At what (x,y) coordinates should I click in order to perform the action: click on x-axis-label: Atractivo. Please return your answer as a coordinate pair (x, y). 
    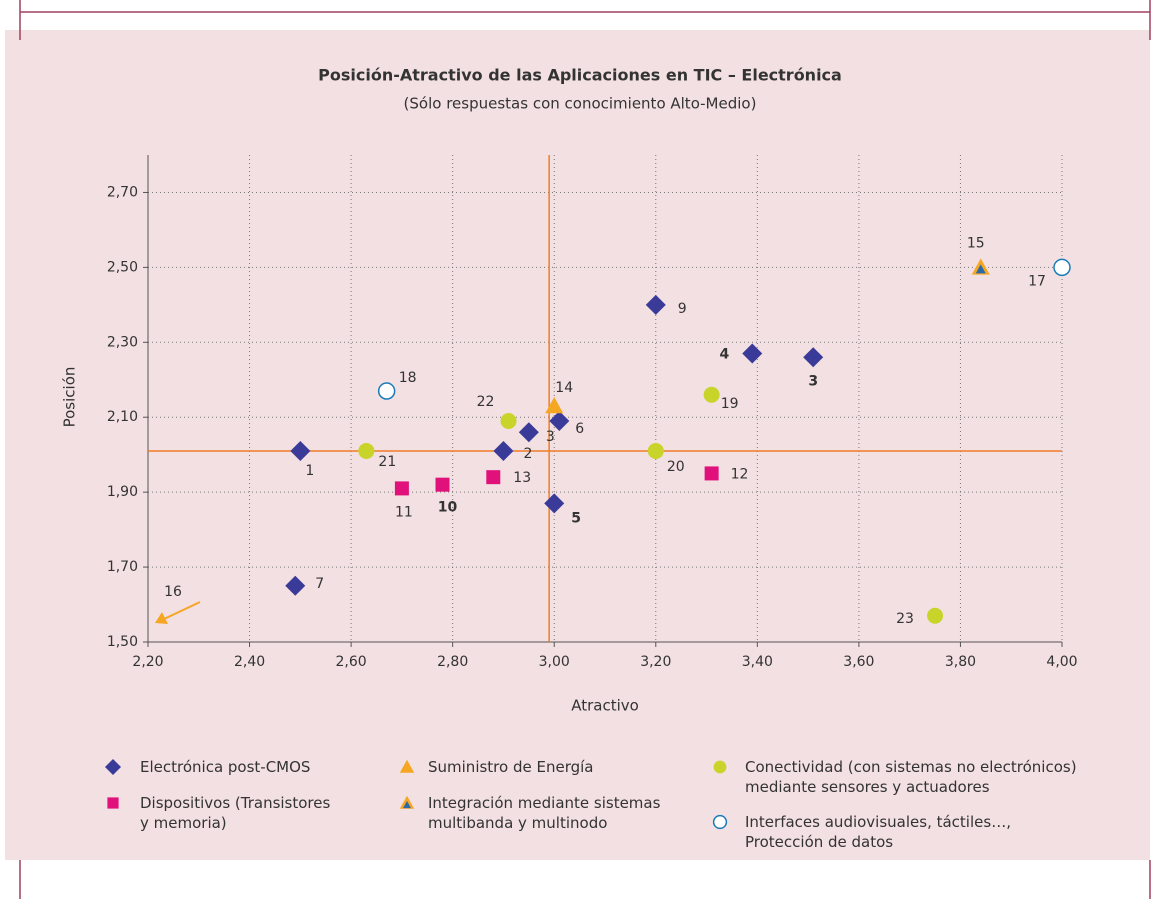
    Looking at the image, I should click on (605, 706).